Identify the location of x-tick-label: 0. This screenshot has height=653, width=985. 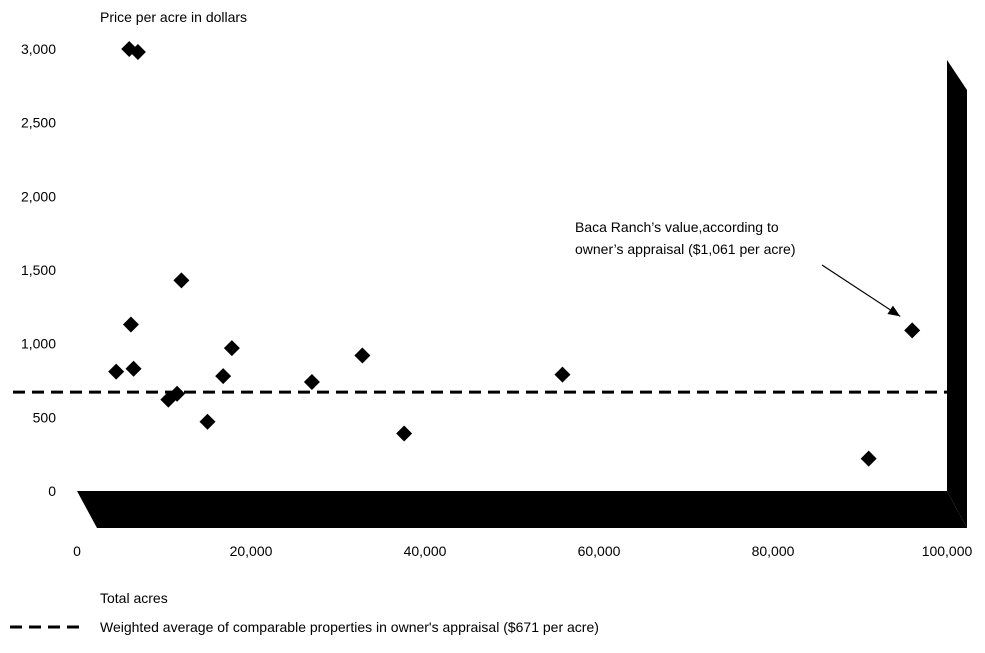
(77, 551).